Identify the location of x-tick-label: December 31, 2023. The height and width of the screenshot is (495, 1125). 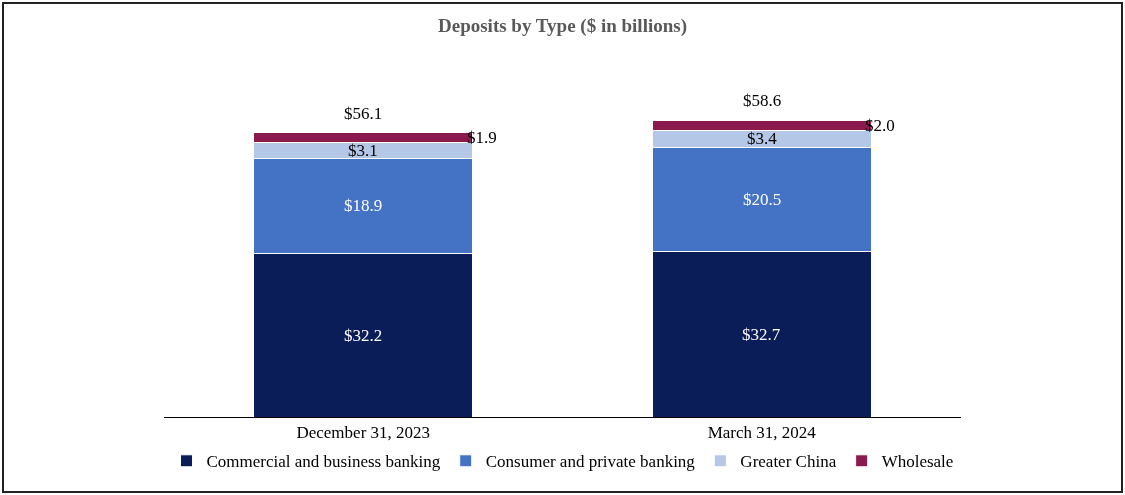
(363, 433).